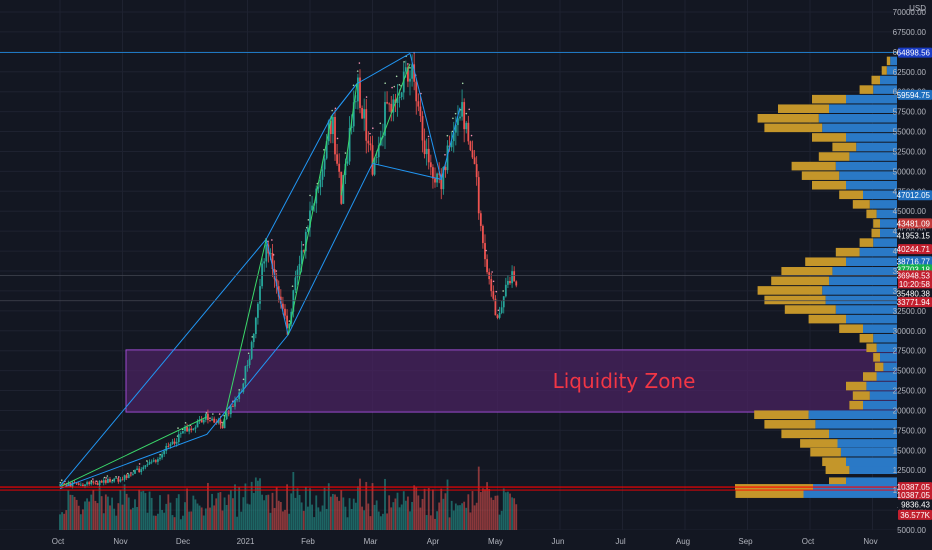 Image resolution: width=932 pixels, height=550 pixels. What do you see at coordinates (511, 381) in the screenshot?
I see `liquidity-zone: Liquidity Zone` at bounding box center [511, 381].